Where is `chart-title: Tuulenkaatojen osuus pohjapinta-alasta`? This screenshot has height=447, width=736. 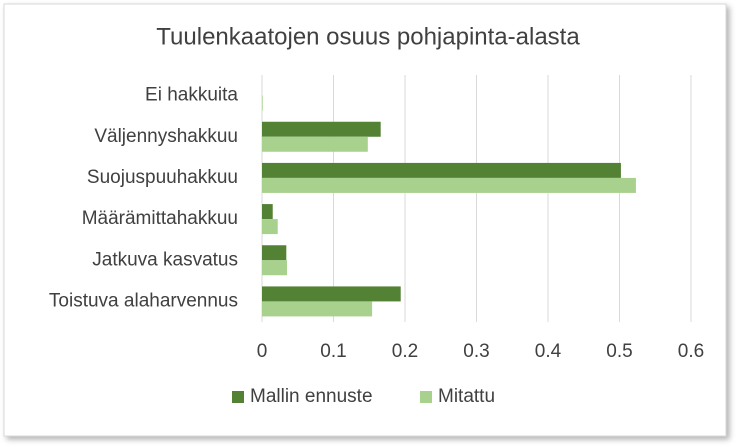 chart-title: Tuulenkaatojen osuus pohjapinta-alasta is located at coordinates (368, 36).